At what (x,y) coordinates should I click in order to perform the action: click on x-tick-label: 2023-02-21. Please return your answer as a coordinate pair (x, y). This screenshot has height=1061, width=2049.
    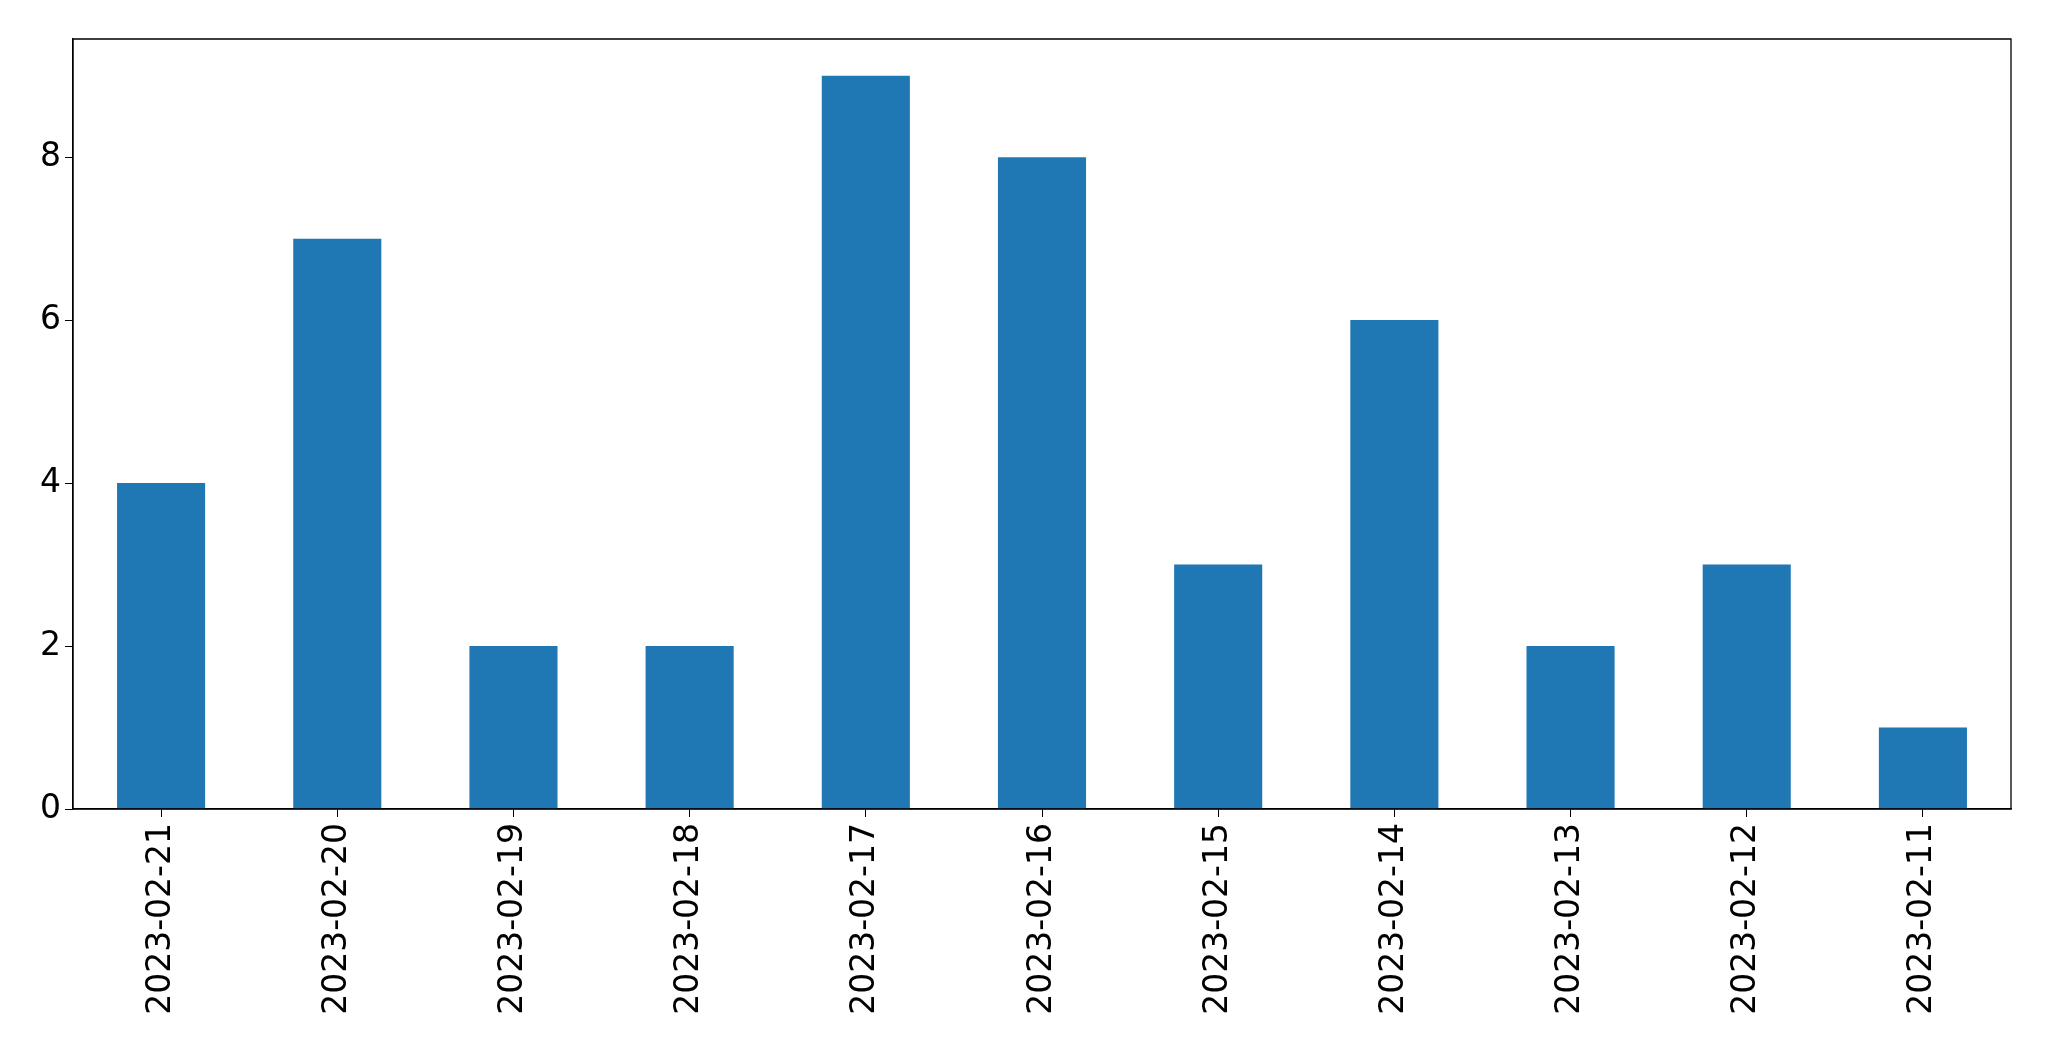
    Looking at the image, I should click on (158, 919).